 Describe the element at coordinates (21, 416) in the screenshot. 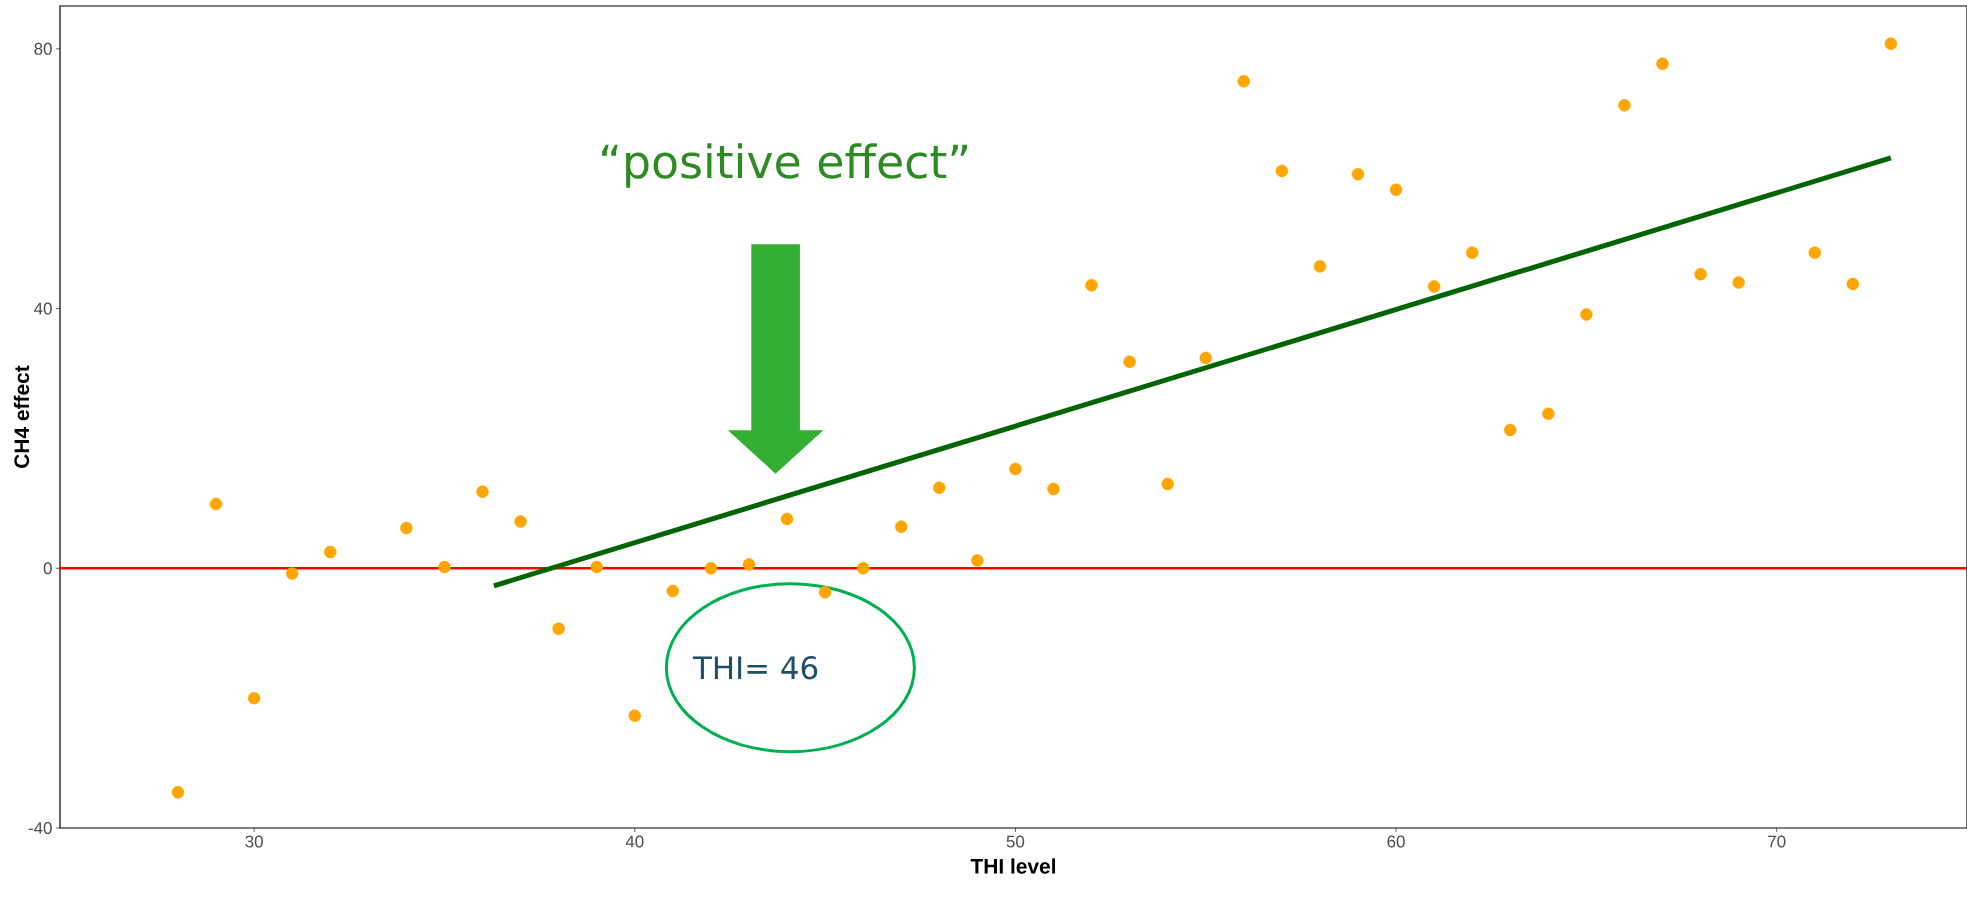

I see `y-axis-title: CH4 effect` at that location.